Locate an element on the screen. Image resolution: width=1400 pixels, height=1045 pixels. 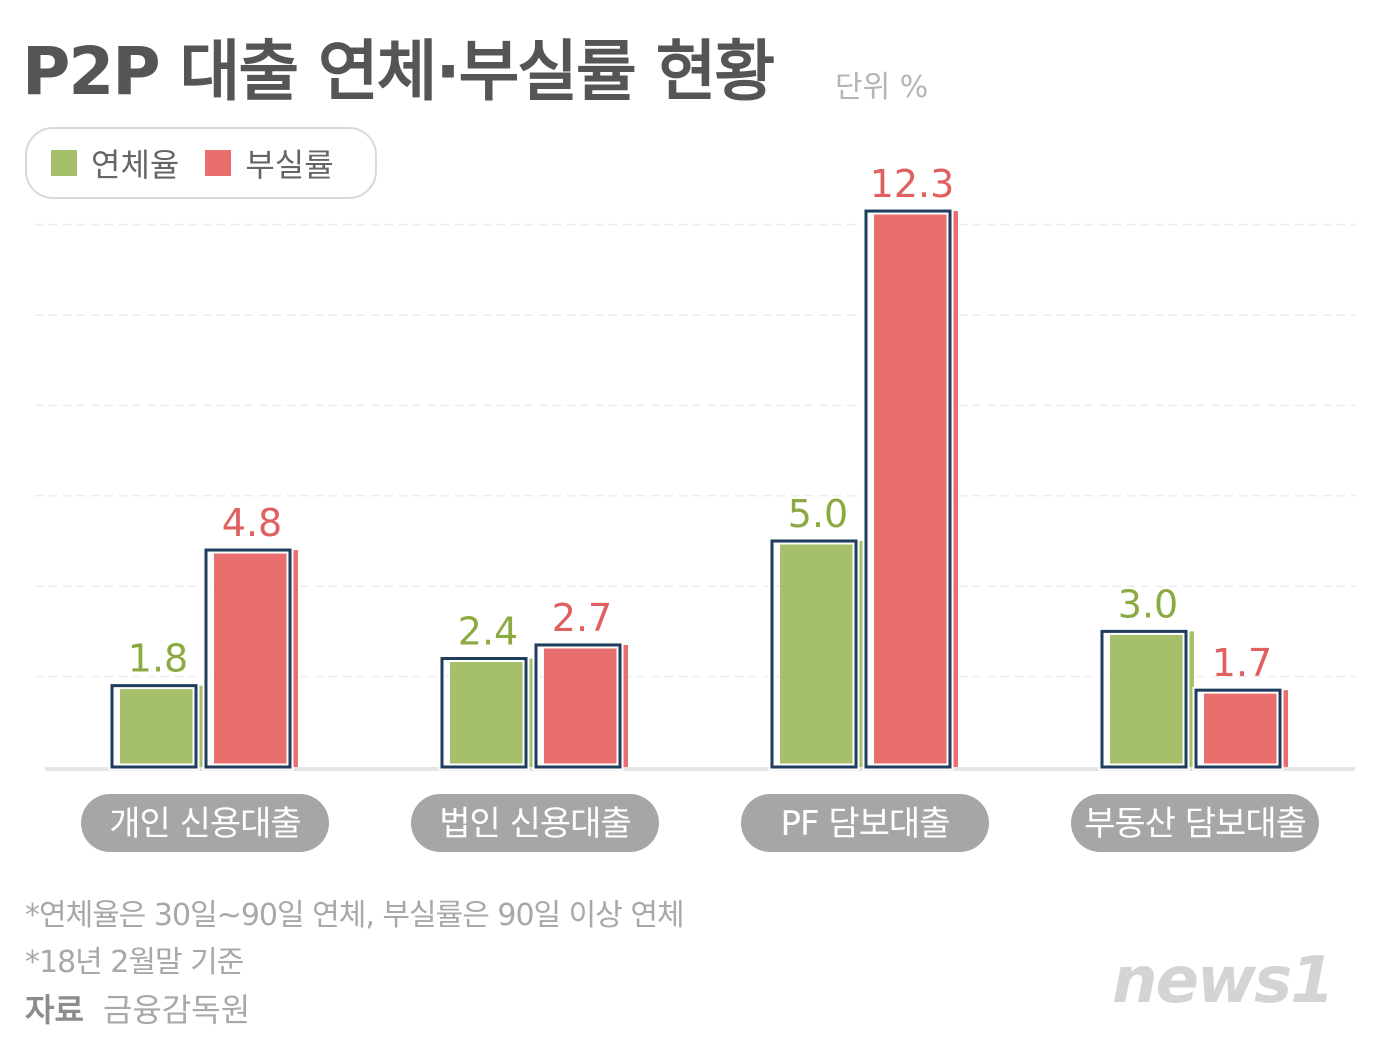
data-label-default: 12.3 is located at coordinates (912, 184).